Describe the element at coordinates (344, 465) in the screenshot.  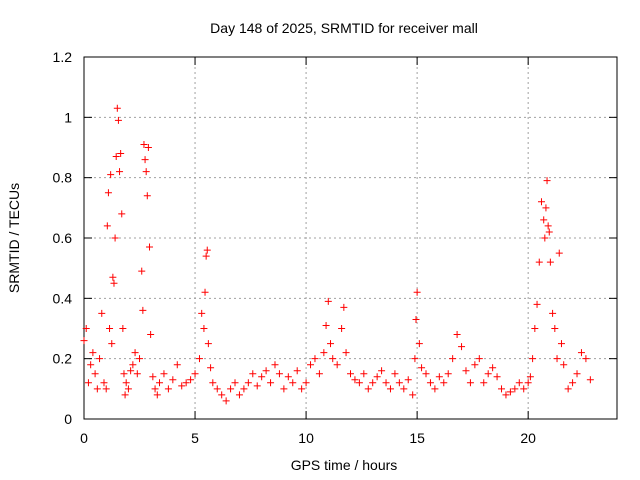
I see `x-axis-label: GPS time / hours` at that location.